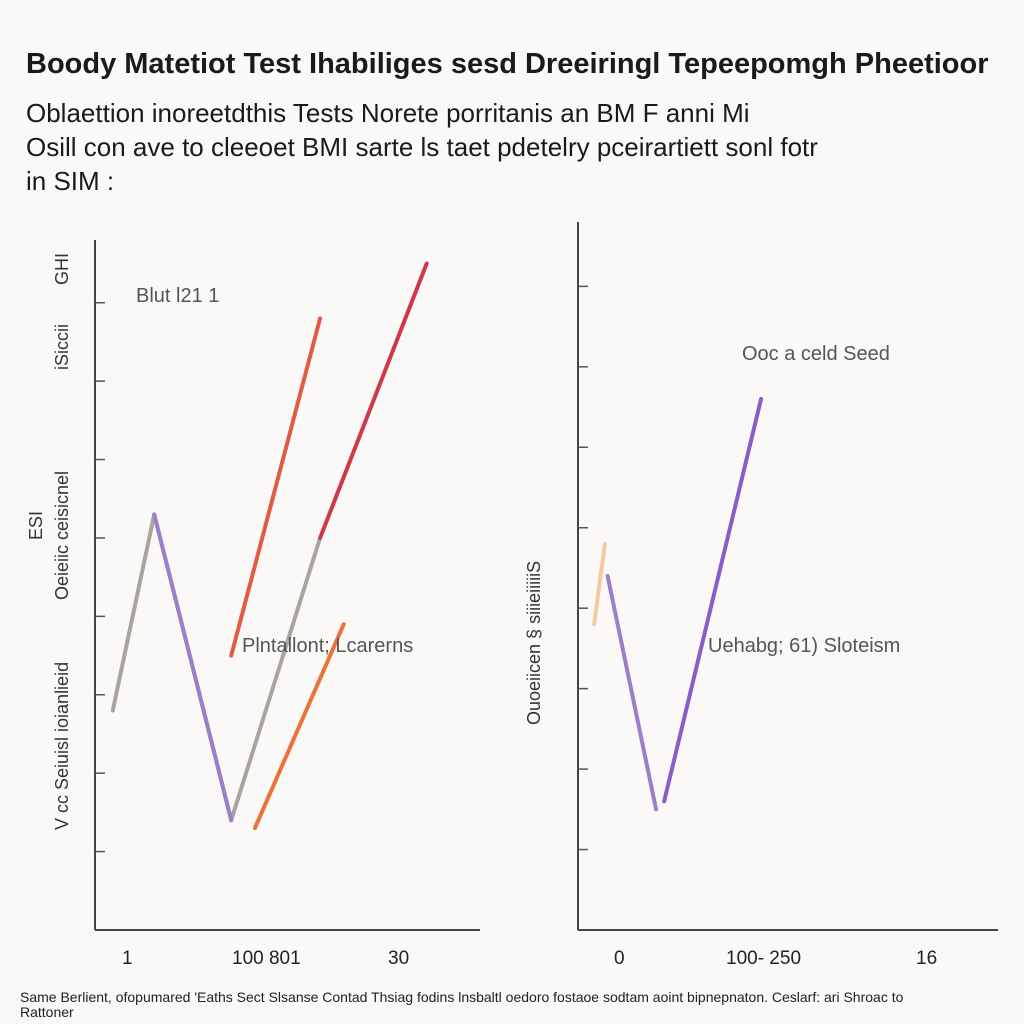  What do you see at coordinates (62, 535) in the screenshot?
I see `left-y-label-2: Oeieiic ceisicnel` at bounding box center [62, 535].